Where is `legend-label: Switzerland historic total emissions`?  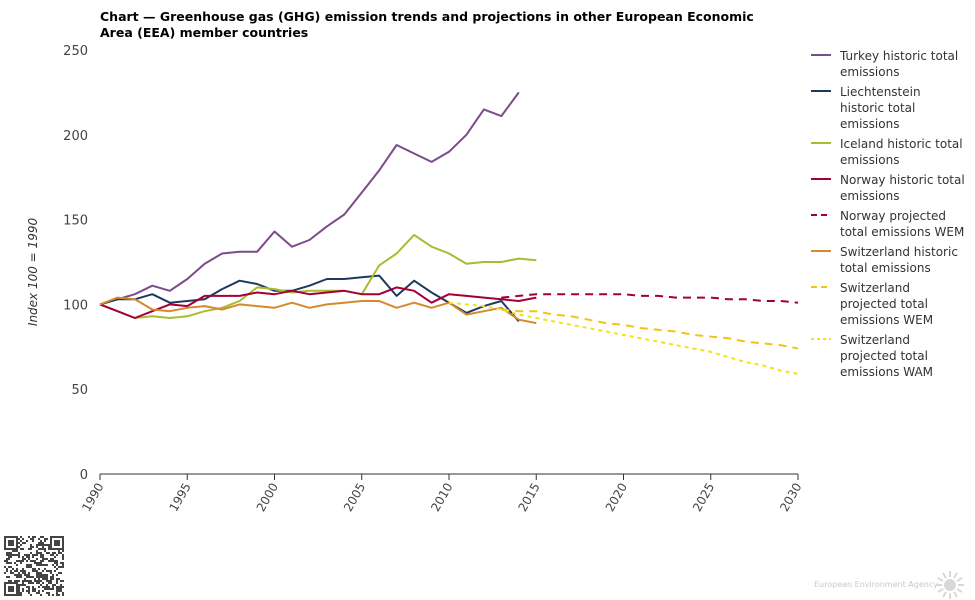 legend-label: Switzerland historic total emissions is located at coordinates (899, 260).